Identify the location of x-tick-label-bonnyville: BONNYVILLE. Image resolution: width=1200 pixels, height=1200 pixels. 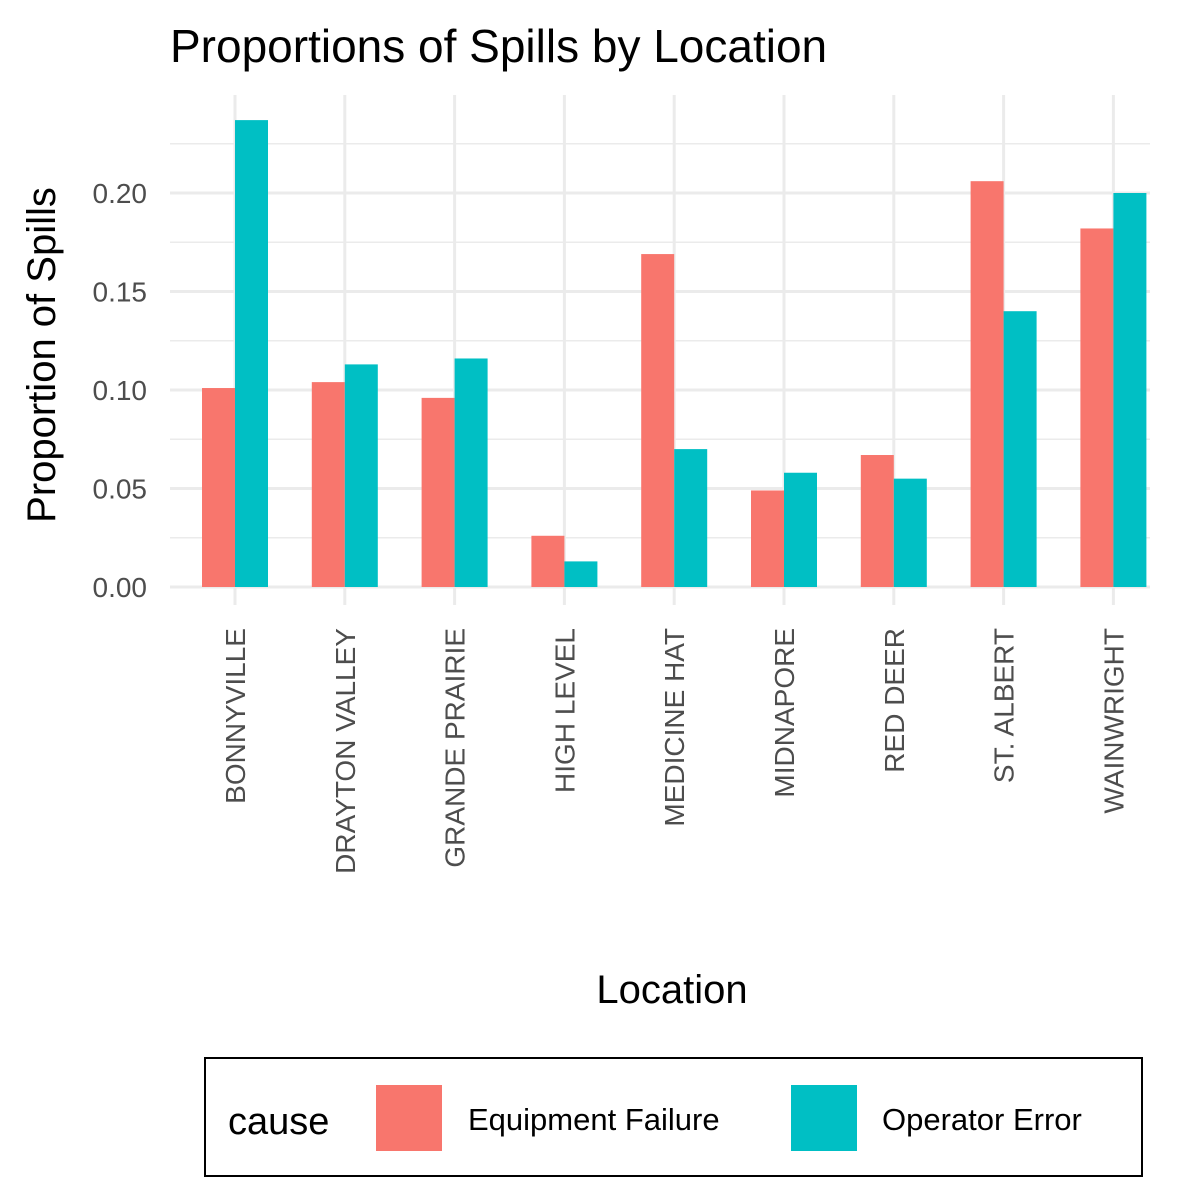
(235, 716).